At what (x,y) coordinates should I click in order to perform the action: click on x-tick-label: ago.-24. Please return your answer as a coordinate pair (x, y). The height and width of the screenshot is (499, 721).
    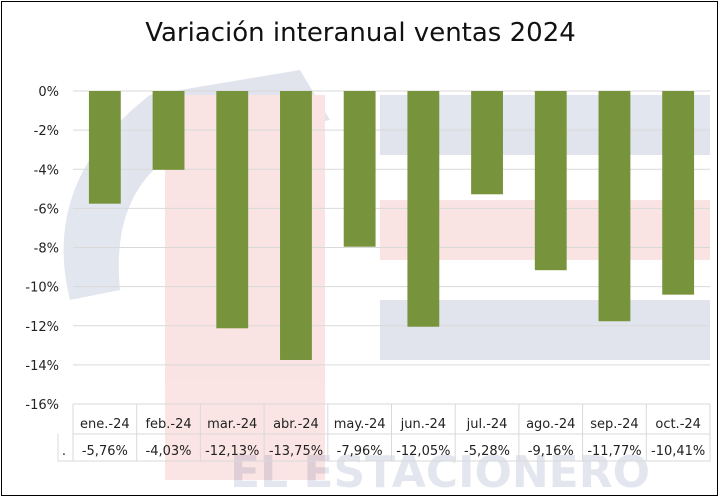
    Looking at the image, I should click on (550, 424).